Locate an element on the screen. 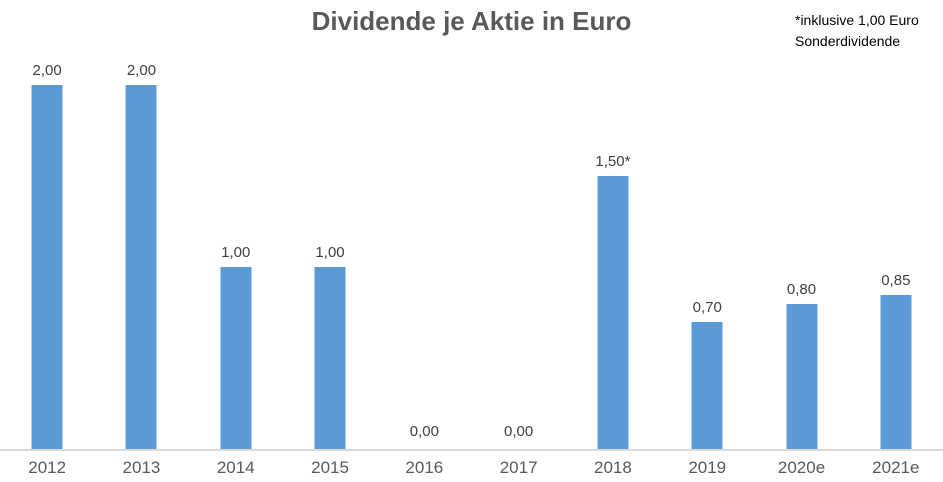 This screenshot has height=482, width=943. bar-column-2021e: 0,85 is located at coordinates (896, 225).